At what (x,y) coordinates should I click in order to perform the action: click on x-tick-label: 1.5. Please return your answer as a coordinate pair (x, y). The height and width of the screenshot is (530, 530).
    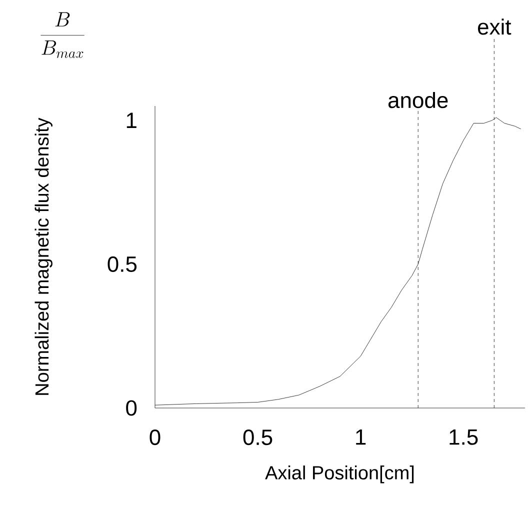
    Looking at the image, I should click on (464, 437).